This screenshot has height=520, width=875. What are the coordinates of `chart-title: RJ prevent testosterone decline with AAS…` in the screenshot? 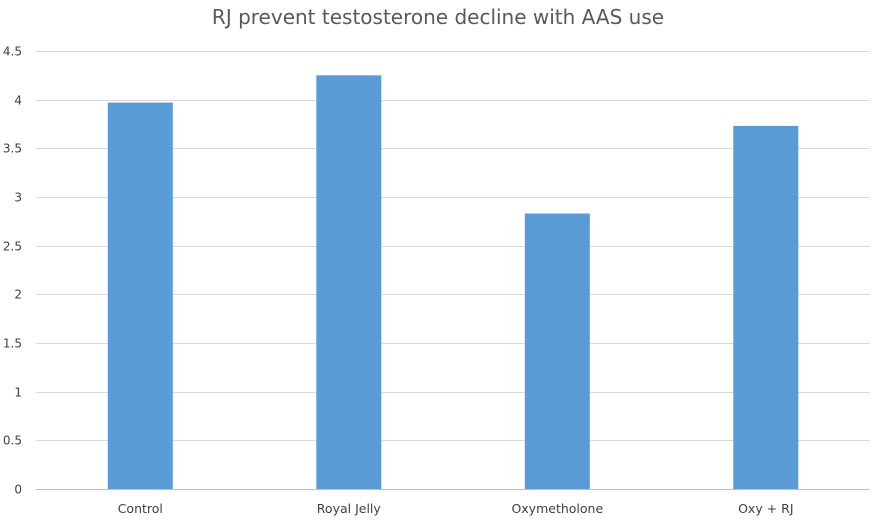 It's located at (438, 17).